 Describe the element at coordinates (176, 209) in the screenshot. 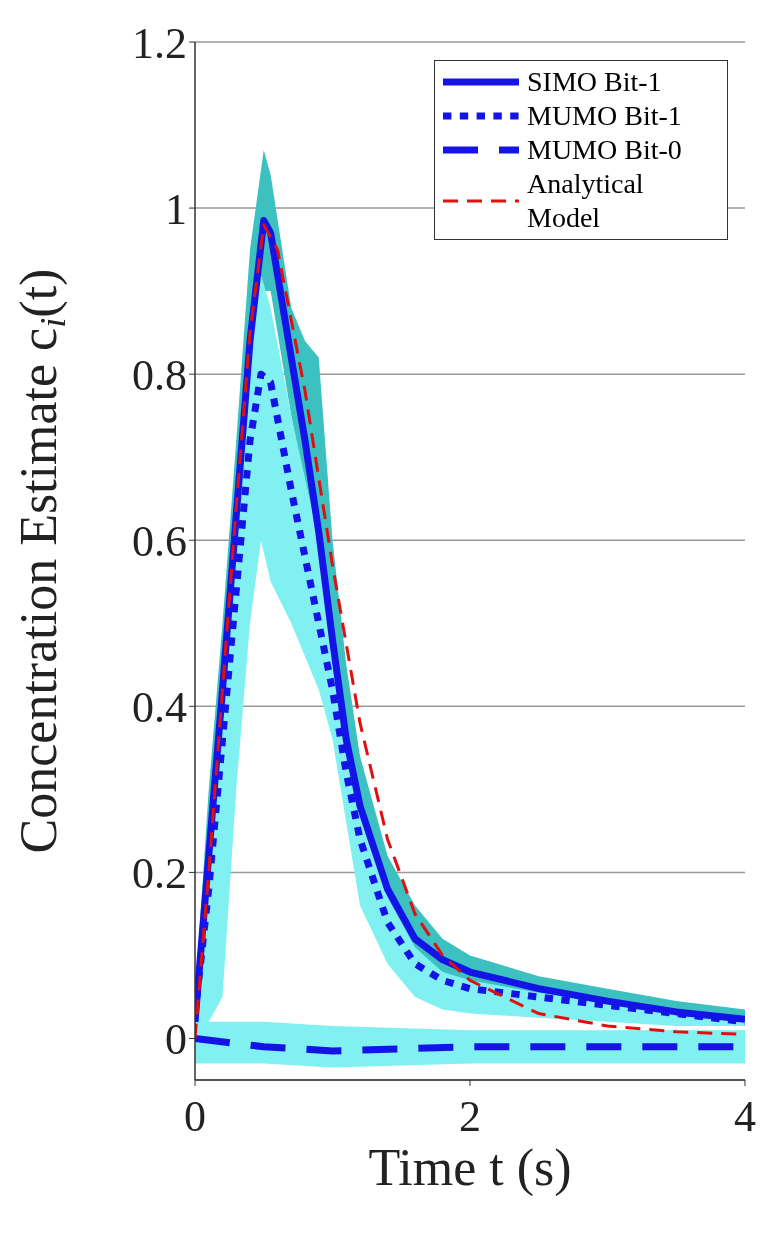

I see `y-tick-label: 1` at that location.